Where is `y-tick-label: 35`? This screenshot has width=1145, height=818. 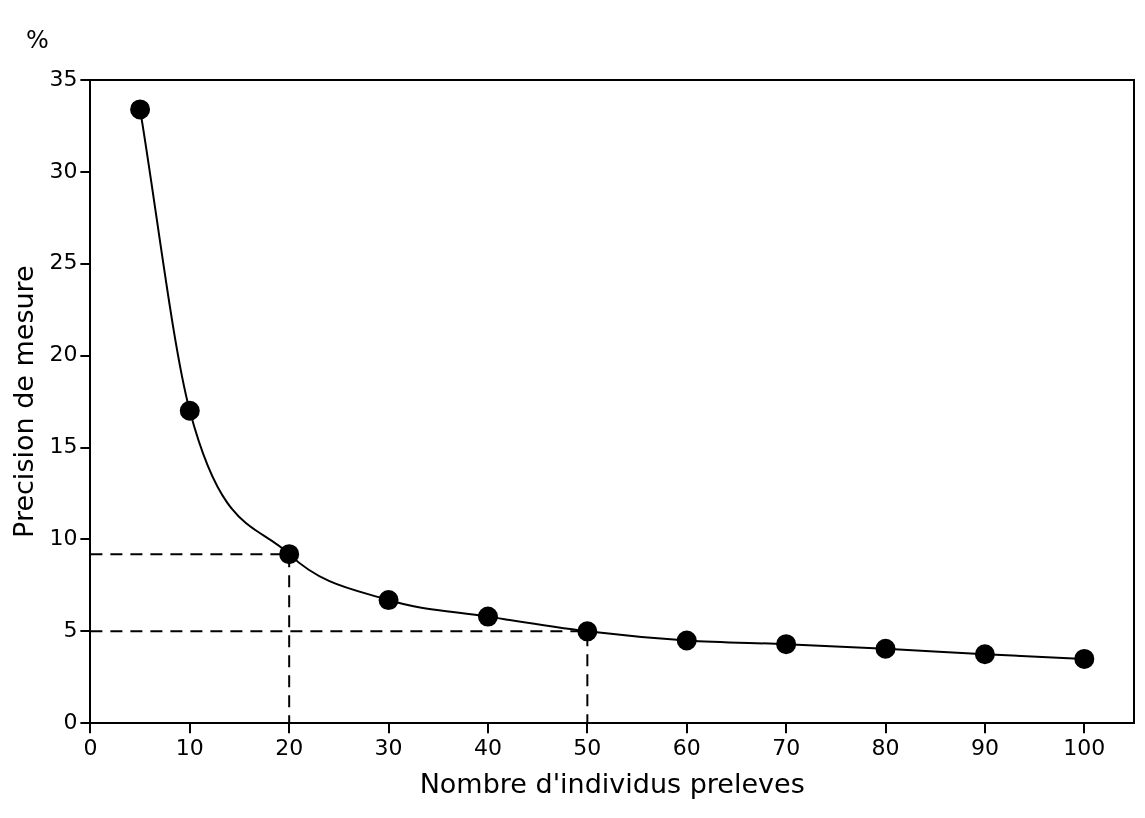
y-tick-label: 35 is located at coordinates (63, 78).